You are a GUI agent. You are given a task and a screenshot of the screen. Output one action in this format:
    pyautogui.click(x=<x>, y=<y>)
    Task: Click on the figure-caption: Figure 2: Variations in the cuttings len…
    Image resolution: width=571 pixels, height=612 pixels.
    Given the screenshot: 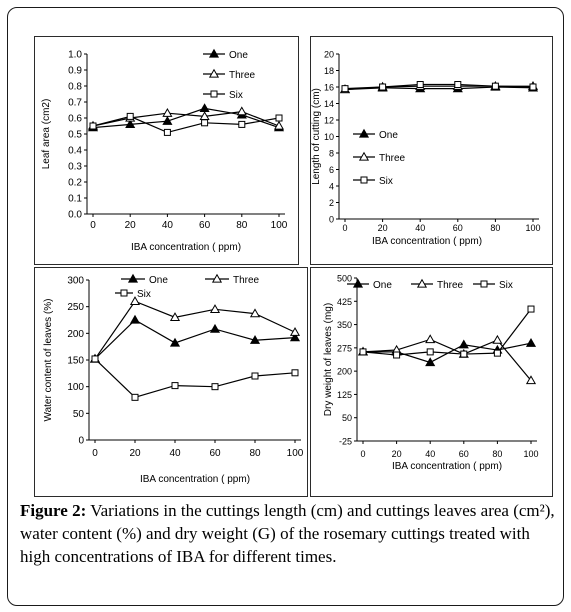 What is the action you would take?
    pyautogui.click(x=288, y=533)
    